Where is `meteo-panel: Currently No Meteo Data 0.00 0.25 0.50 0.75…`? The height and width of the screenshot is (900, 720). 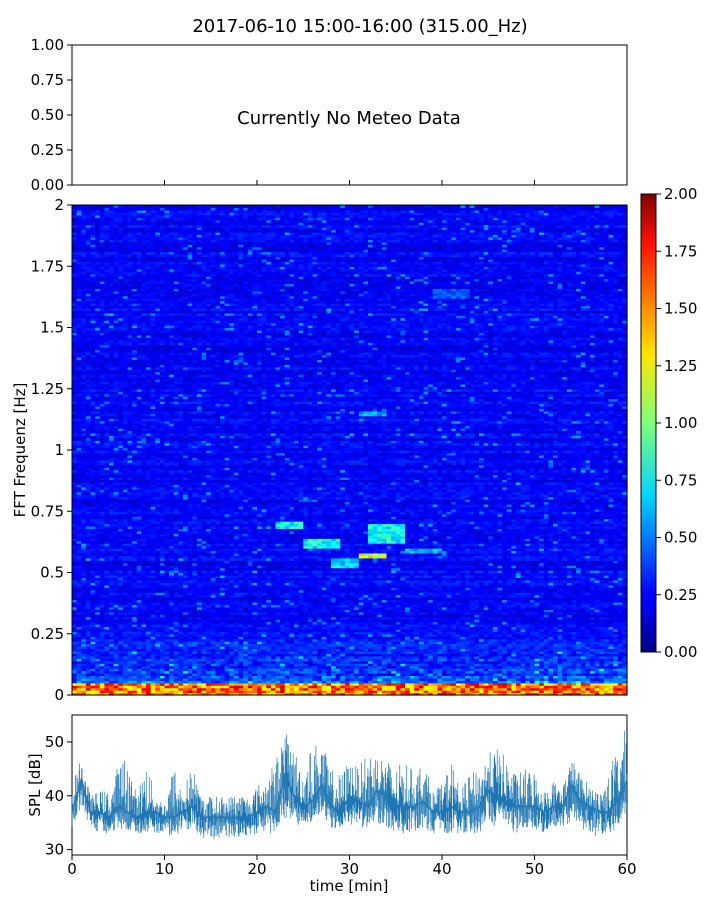
meteo-panel: Currently No Meteo Data 0.00 0.25 0.50 0.75… is located at coordinates (329, 115).